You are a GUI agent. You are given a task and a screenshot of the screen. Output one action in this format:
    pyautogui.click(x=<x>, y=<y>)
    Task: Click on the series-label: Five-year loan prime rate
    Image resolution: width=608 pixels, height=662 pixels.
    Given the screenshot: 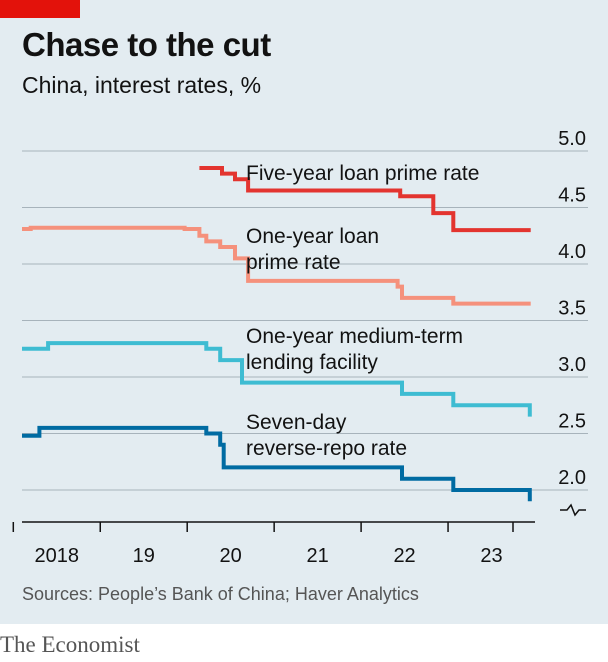 What is the action you would take?
    pyautogui.click(x=362, y=173)
    